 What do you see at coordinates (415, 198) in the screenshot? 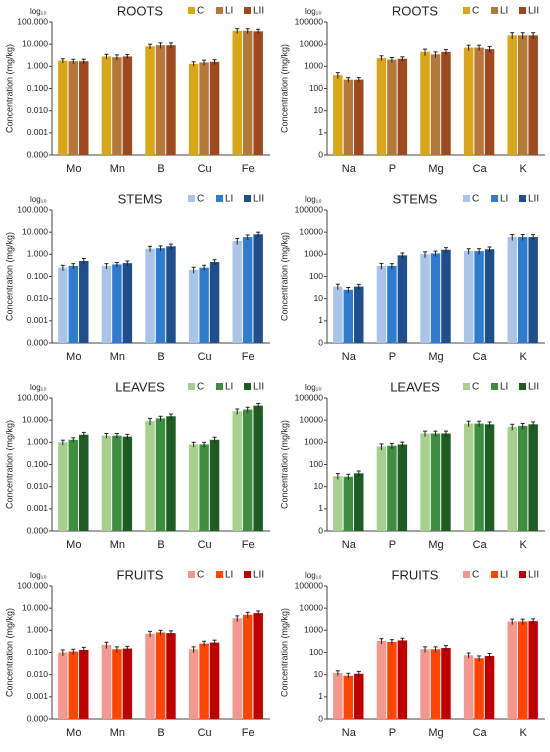
I see `chart-title: STEMS` at bounding box center [415, 198].